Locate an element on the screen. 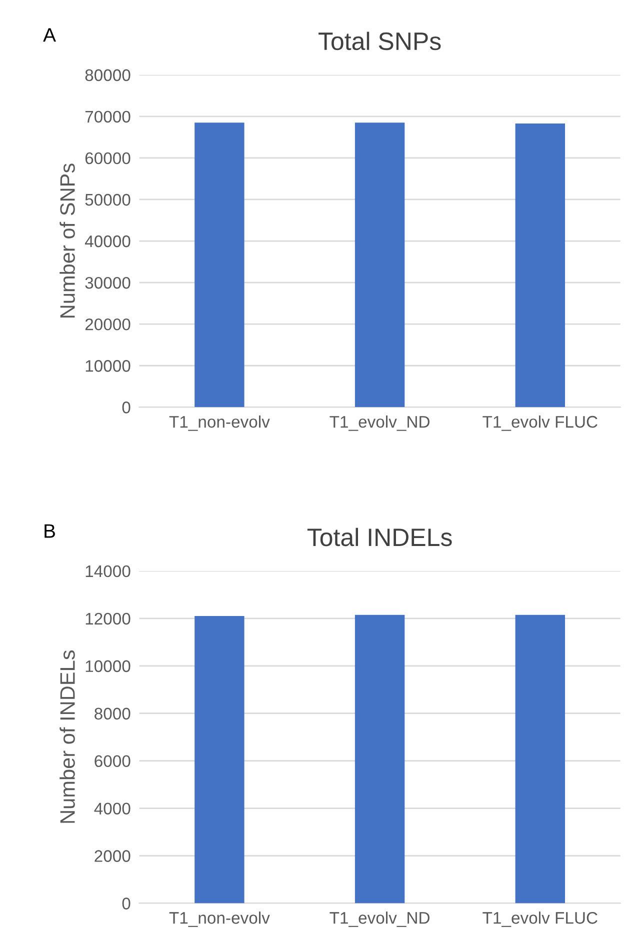 Image resolution: width=633 pixels, height=936 pixels. chart-title: Total SNPs is located at coordinates (379, 41).